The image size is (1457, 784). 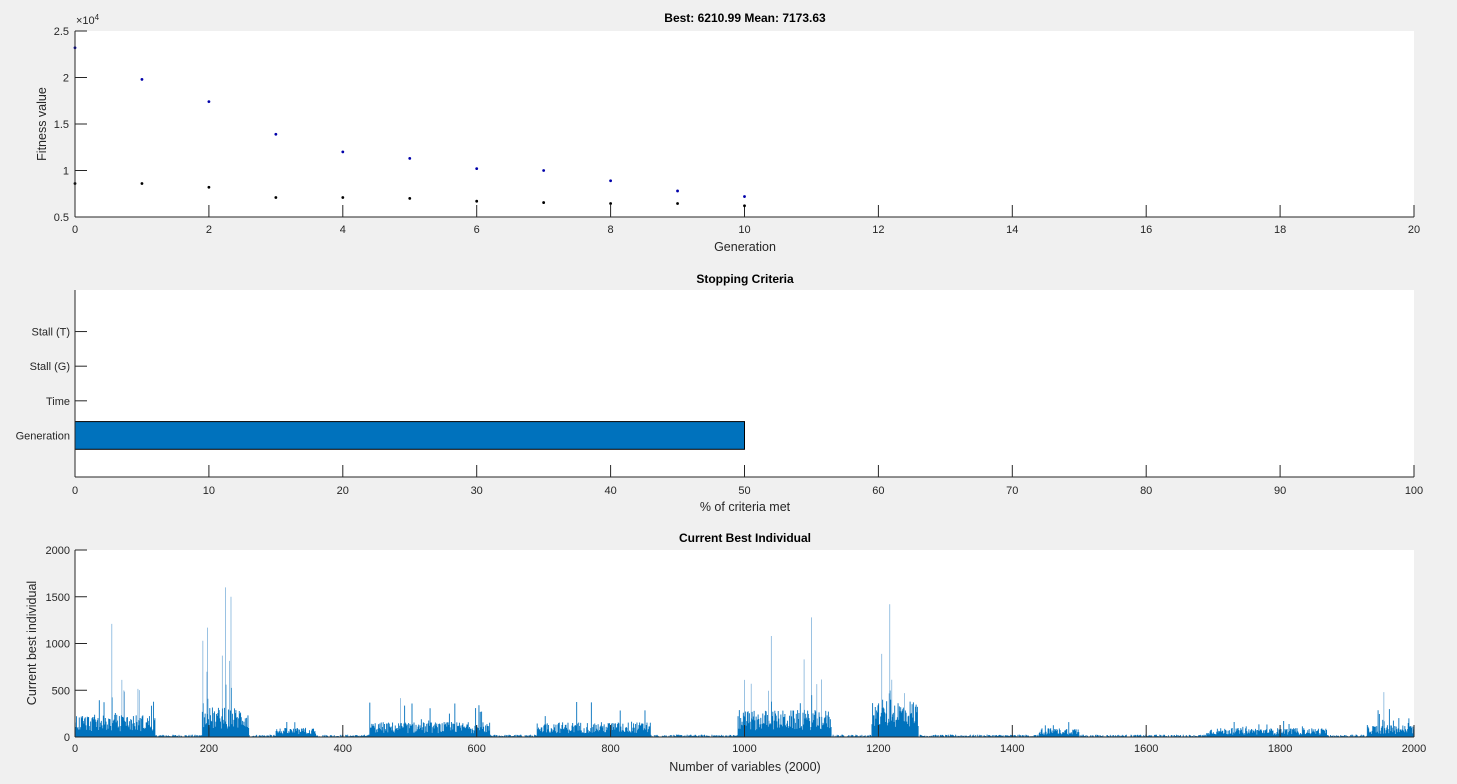 What do you see at coordinates (75, 749) in the screenshot?
I see `best-xtick-label: 0` at bounding box center [75, 749].